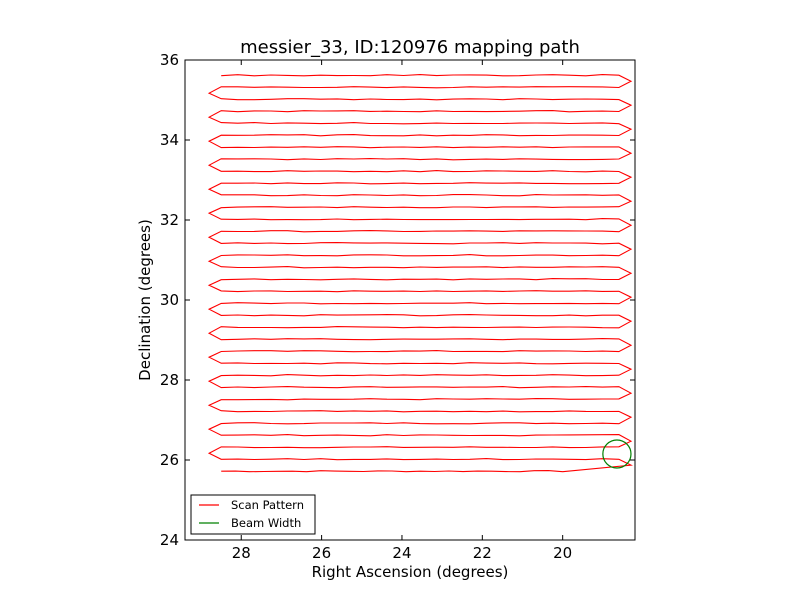  I want to click on x-tick-label: 26, so click(321, 553).